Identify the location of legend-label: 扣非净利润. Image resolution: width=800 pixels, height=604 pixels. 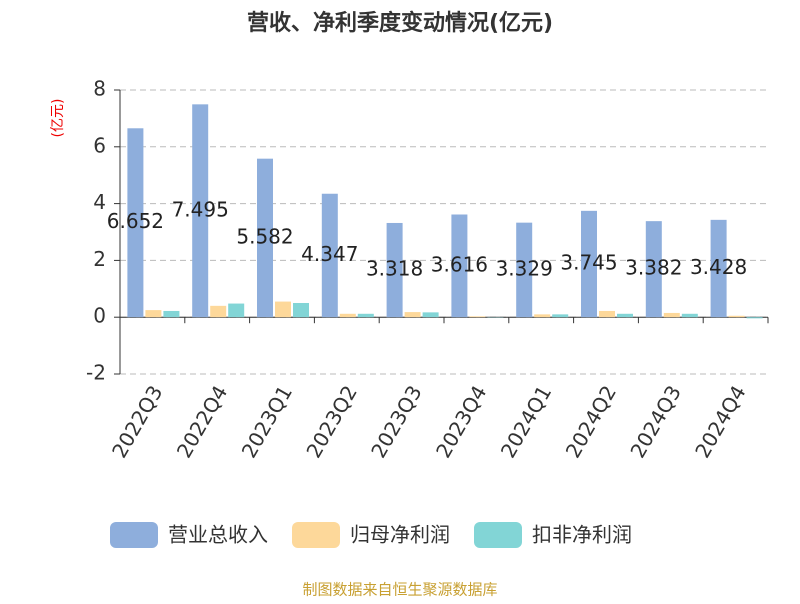
(582, 535).